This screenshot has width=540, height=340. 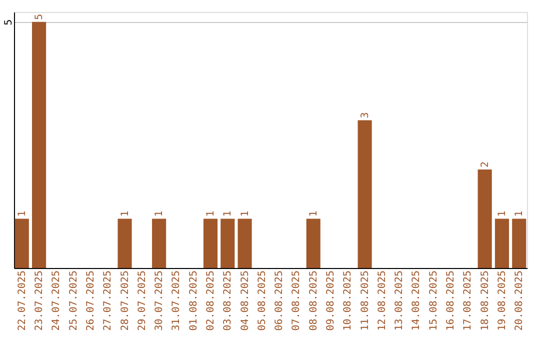 I want to click on x-tick-label: 28.07.2025, so click(x=125, y=300).